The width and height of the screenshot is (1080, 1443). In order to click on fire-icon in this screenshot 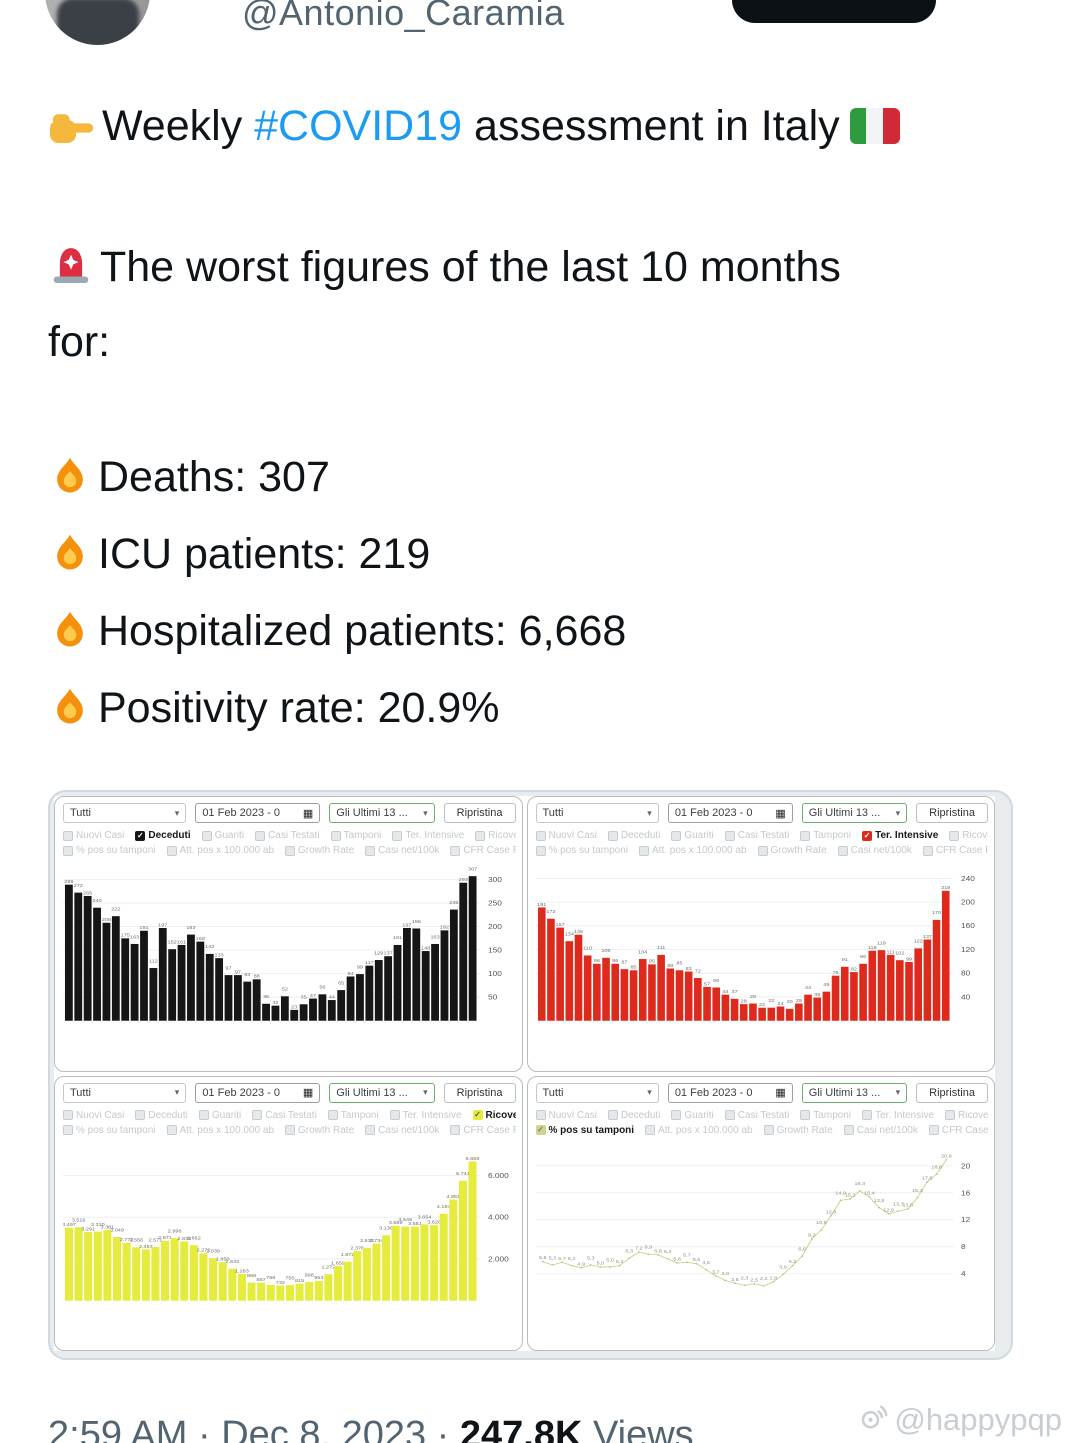, I will do `click(70, 715)`.